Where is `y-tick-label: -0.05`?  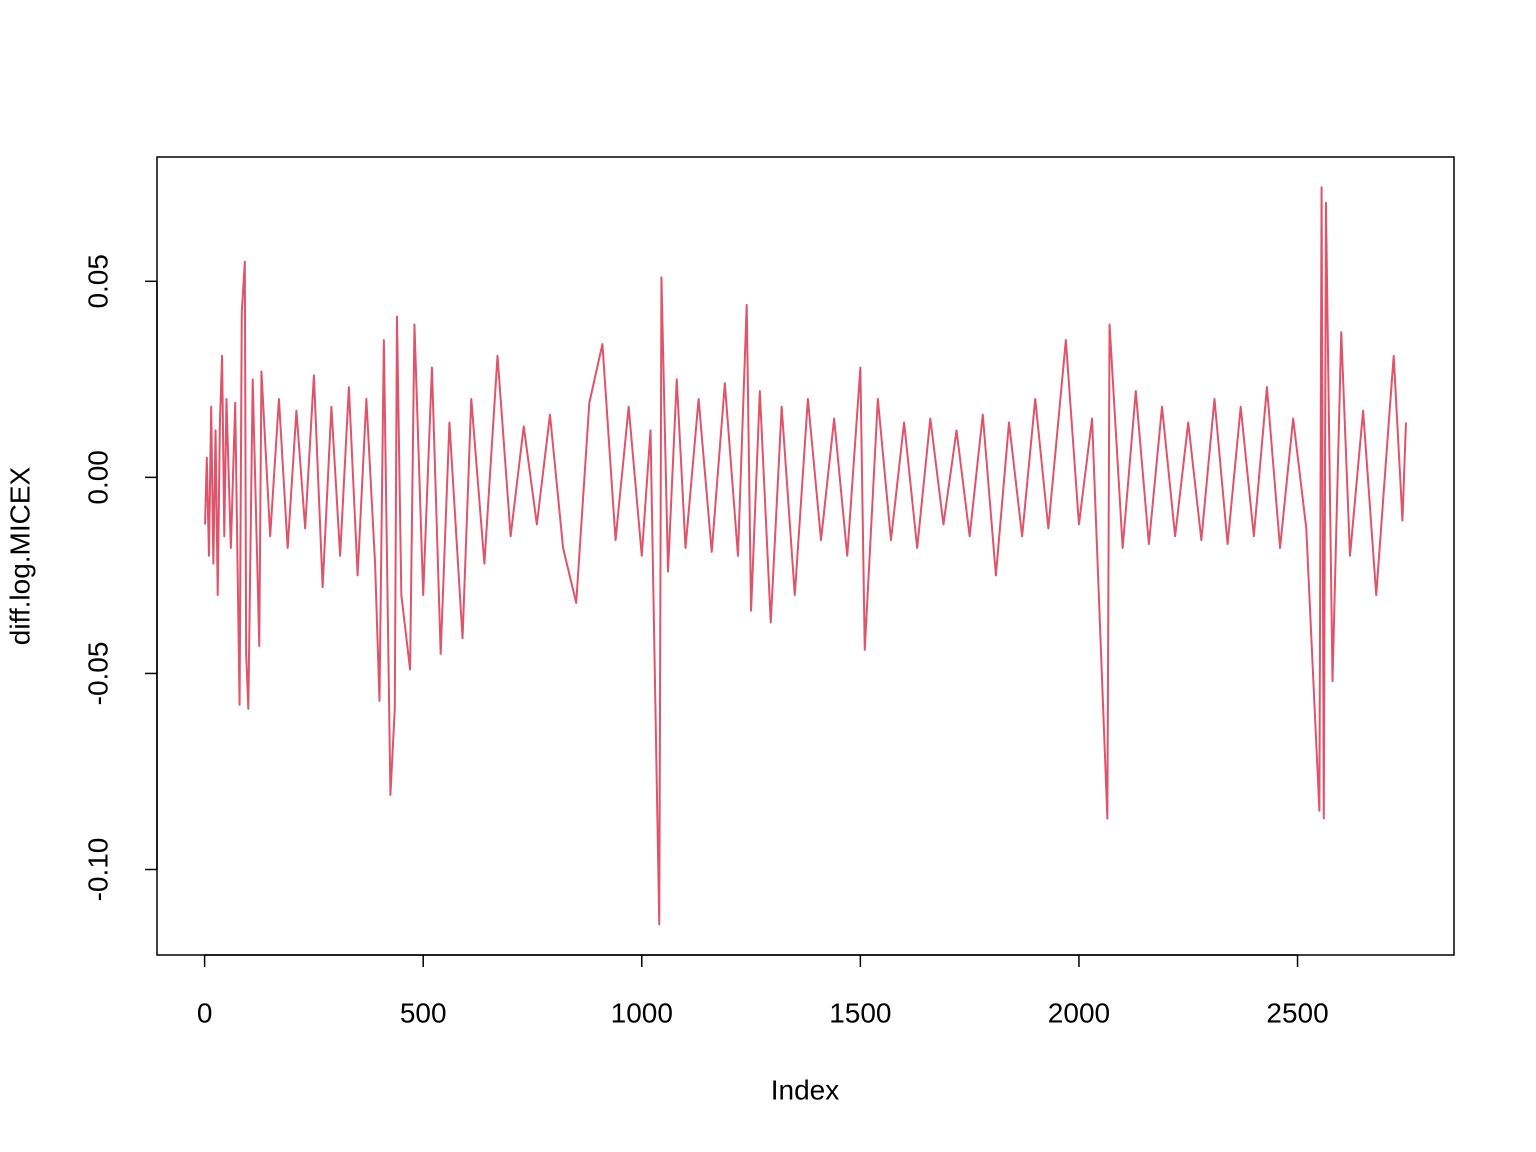 y-tick-label: -0.05 is located at coordinates (97, 674).